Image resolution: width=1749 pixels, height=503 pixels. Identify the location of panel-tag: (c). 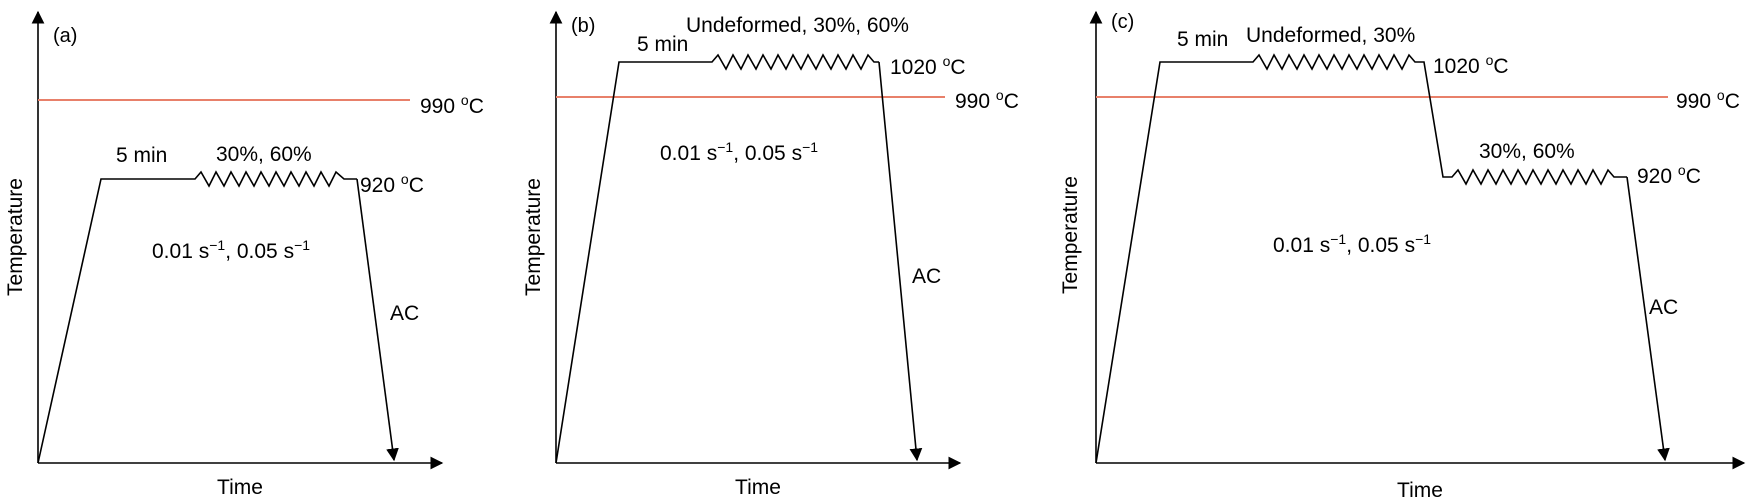
(1122, 22).